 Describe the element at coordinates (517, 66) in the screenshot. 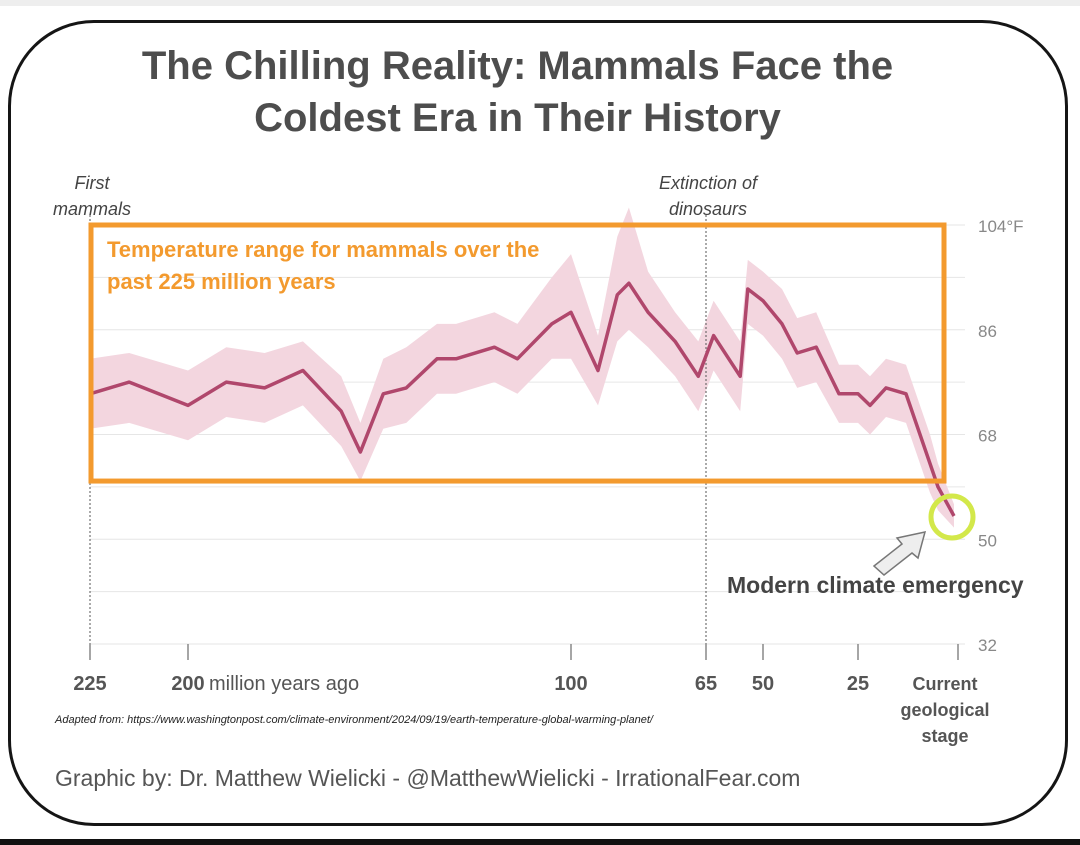

I see `chart-title-line-1: The Chilling Reality: Mammals Face the` at that location.